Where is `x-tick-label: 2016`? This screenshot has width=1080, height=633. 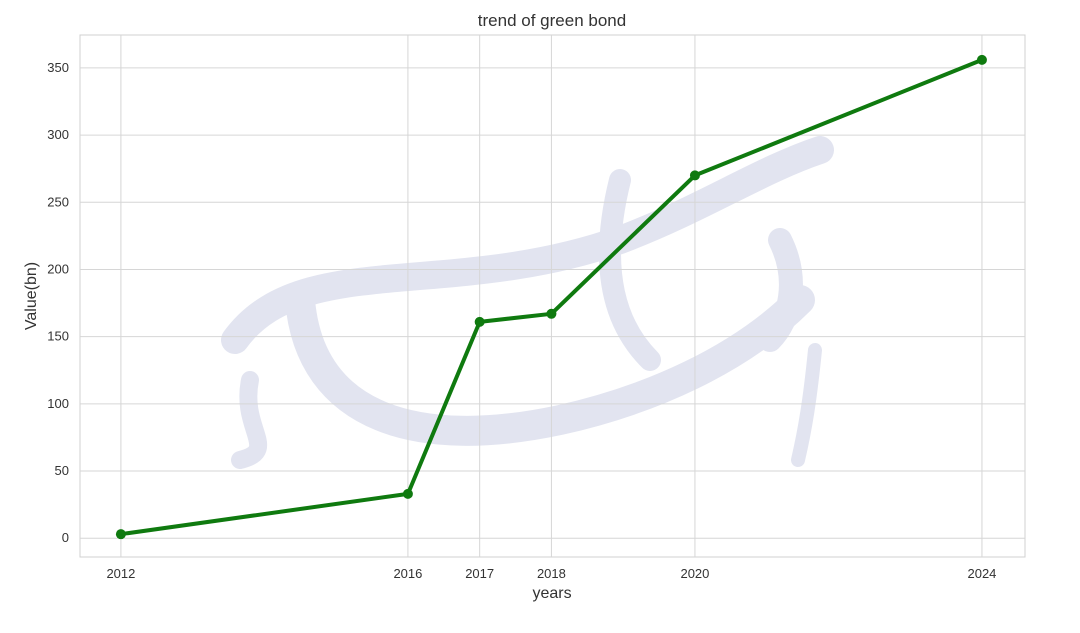
x-tick-label: 2016 is located at coordinates (407, 573).